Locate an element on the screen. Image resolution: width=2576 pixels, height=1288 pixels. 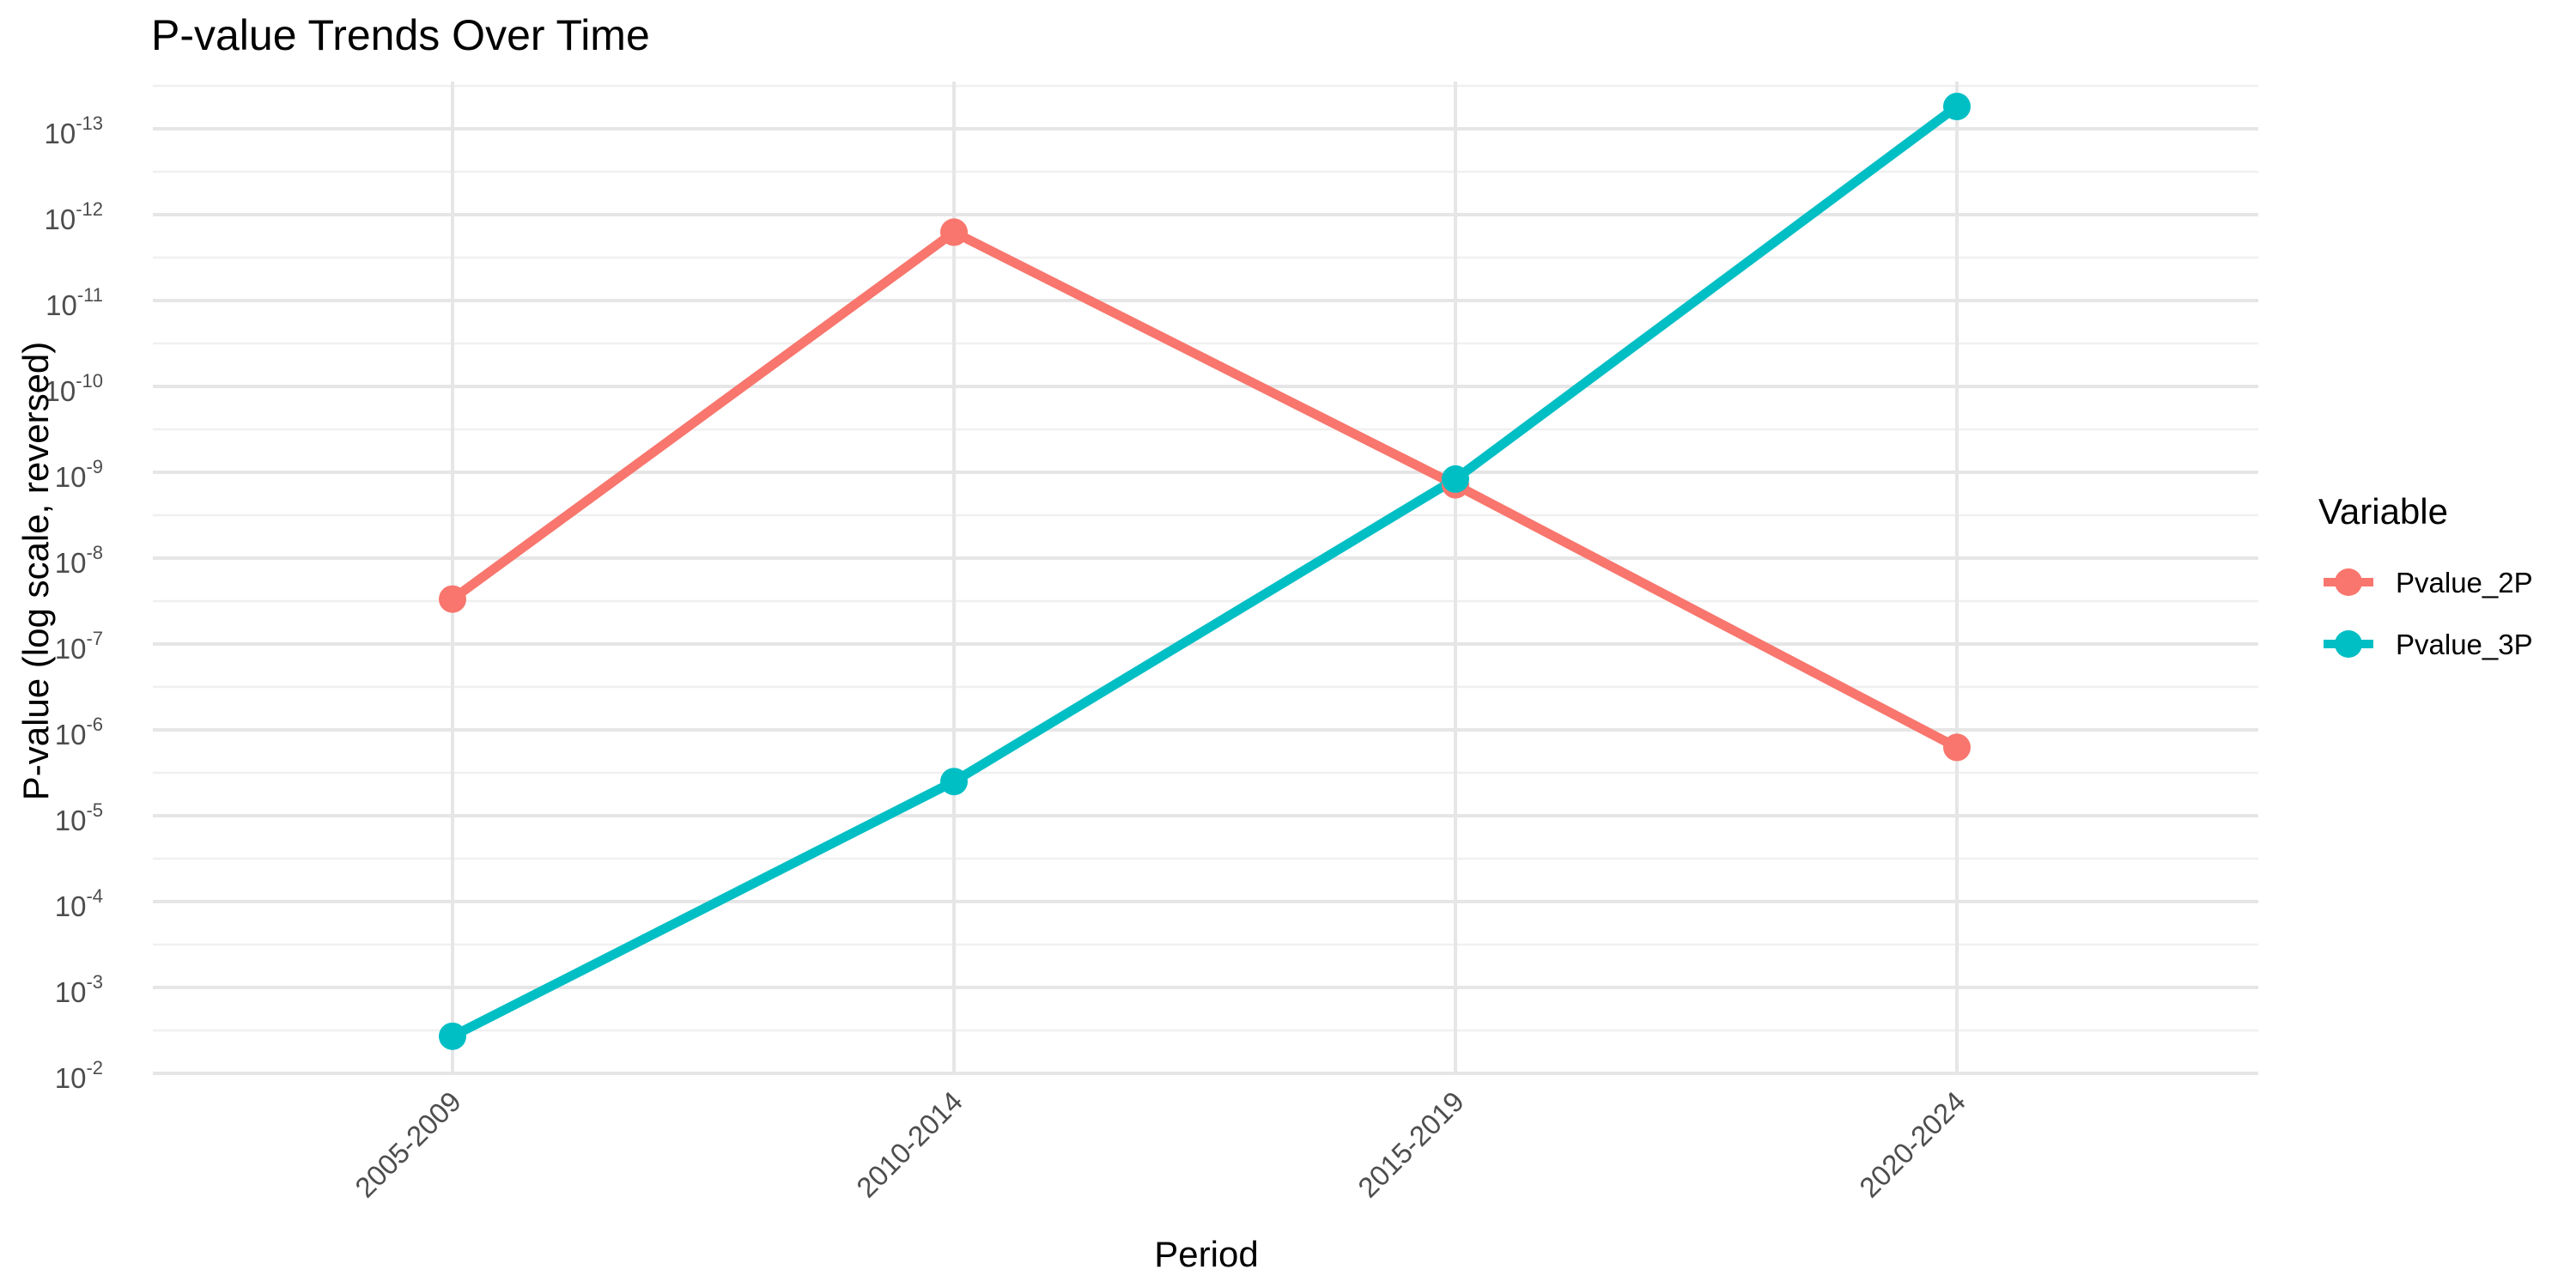
y-tick-exponent: -11 is located at coordinates (90, 295).